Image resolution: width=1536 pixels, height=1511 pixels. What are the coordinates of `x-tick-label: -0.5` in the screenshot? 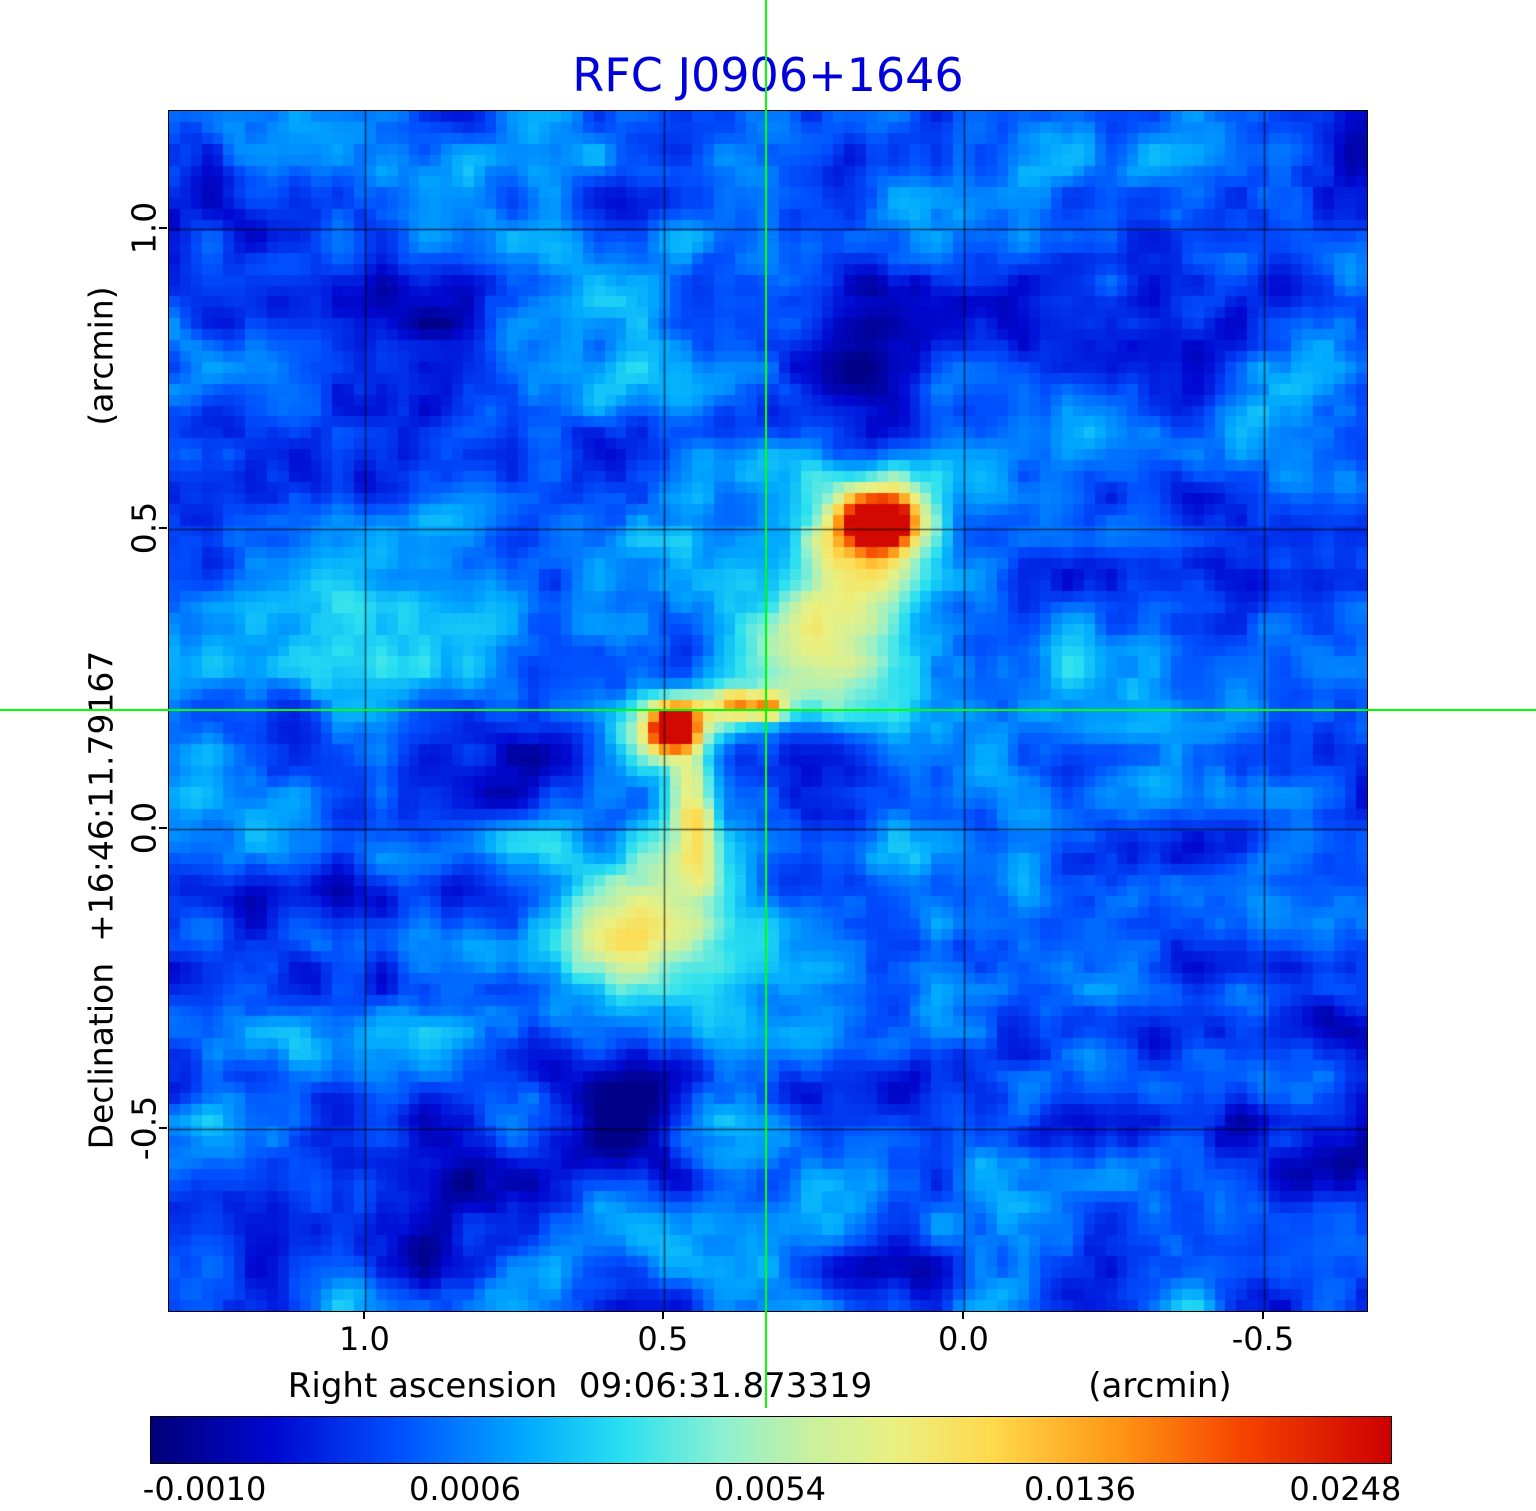 It's located at (1263, 1339).